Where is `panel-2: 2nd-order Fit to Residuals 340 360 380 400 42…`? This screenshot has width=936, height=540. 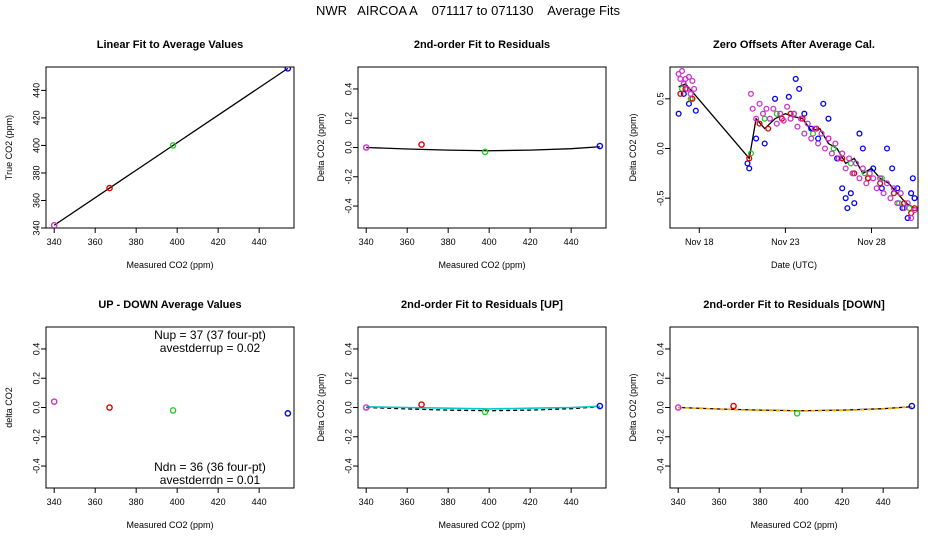 panel-2: 2nd-order Fit to Residuals 340 360 380 400 42… is located at coordinates (461, 154).